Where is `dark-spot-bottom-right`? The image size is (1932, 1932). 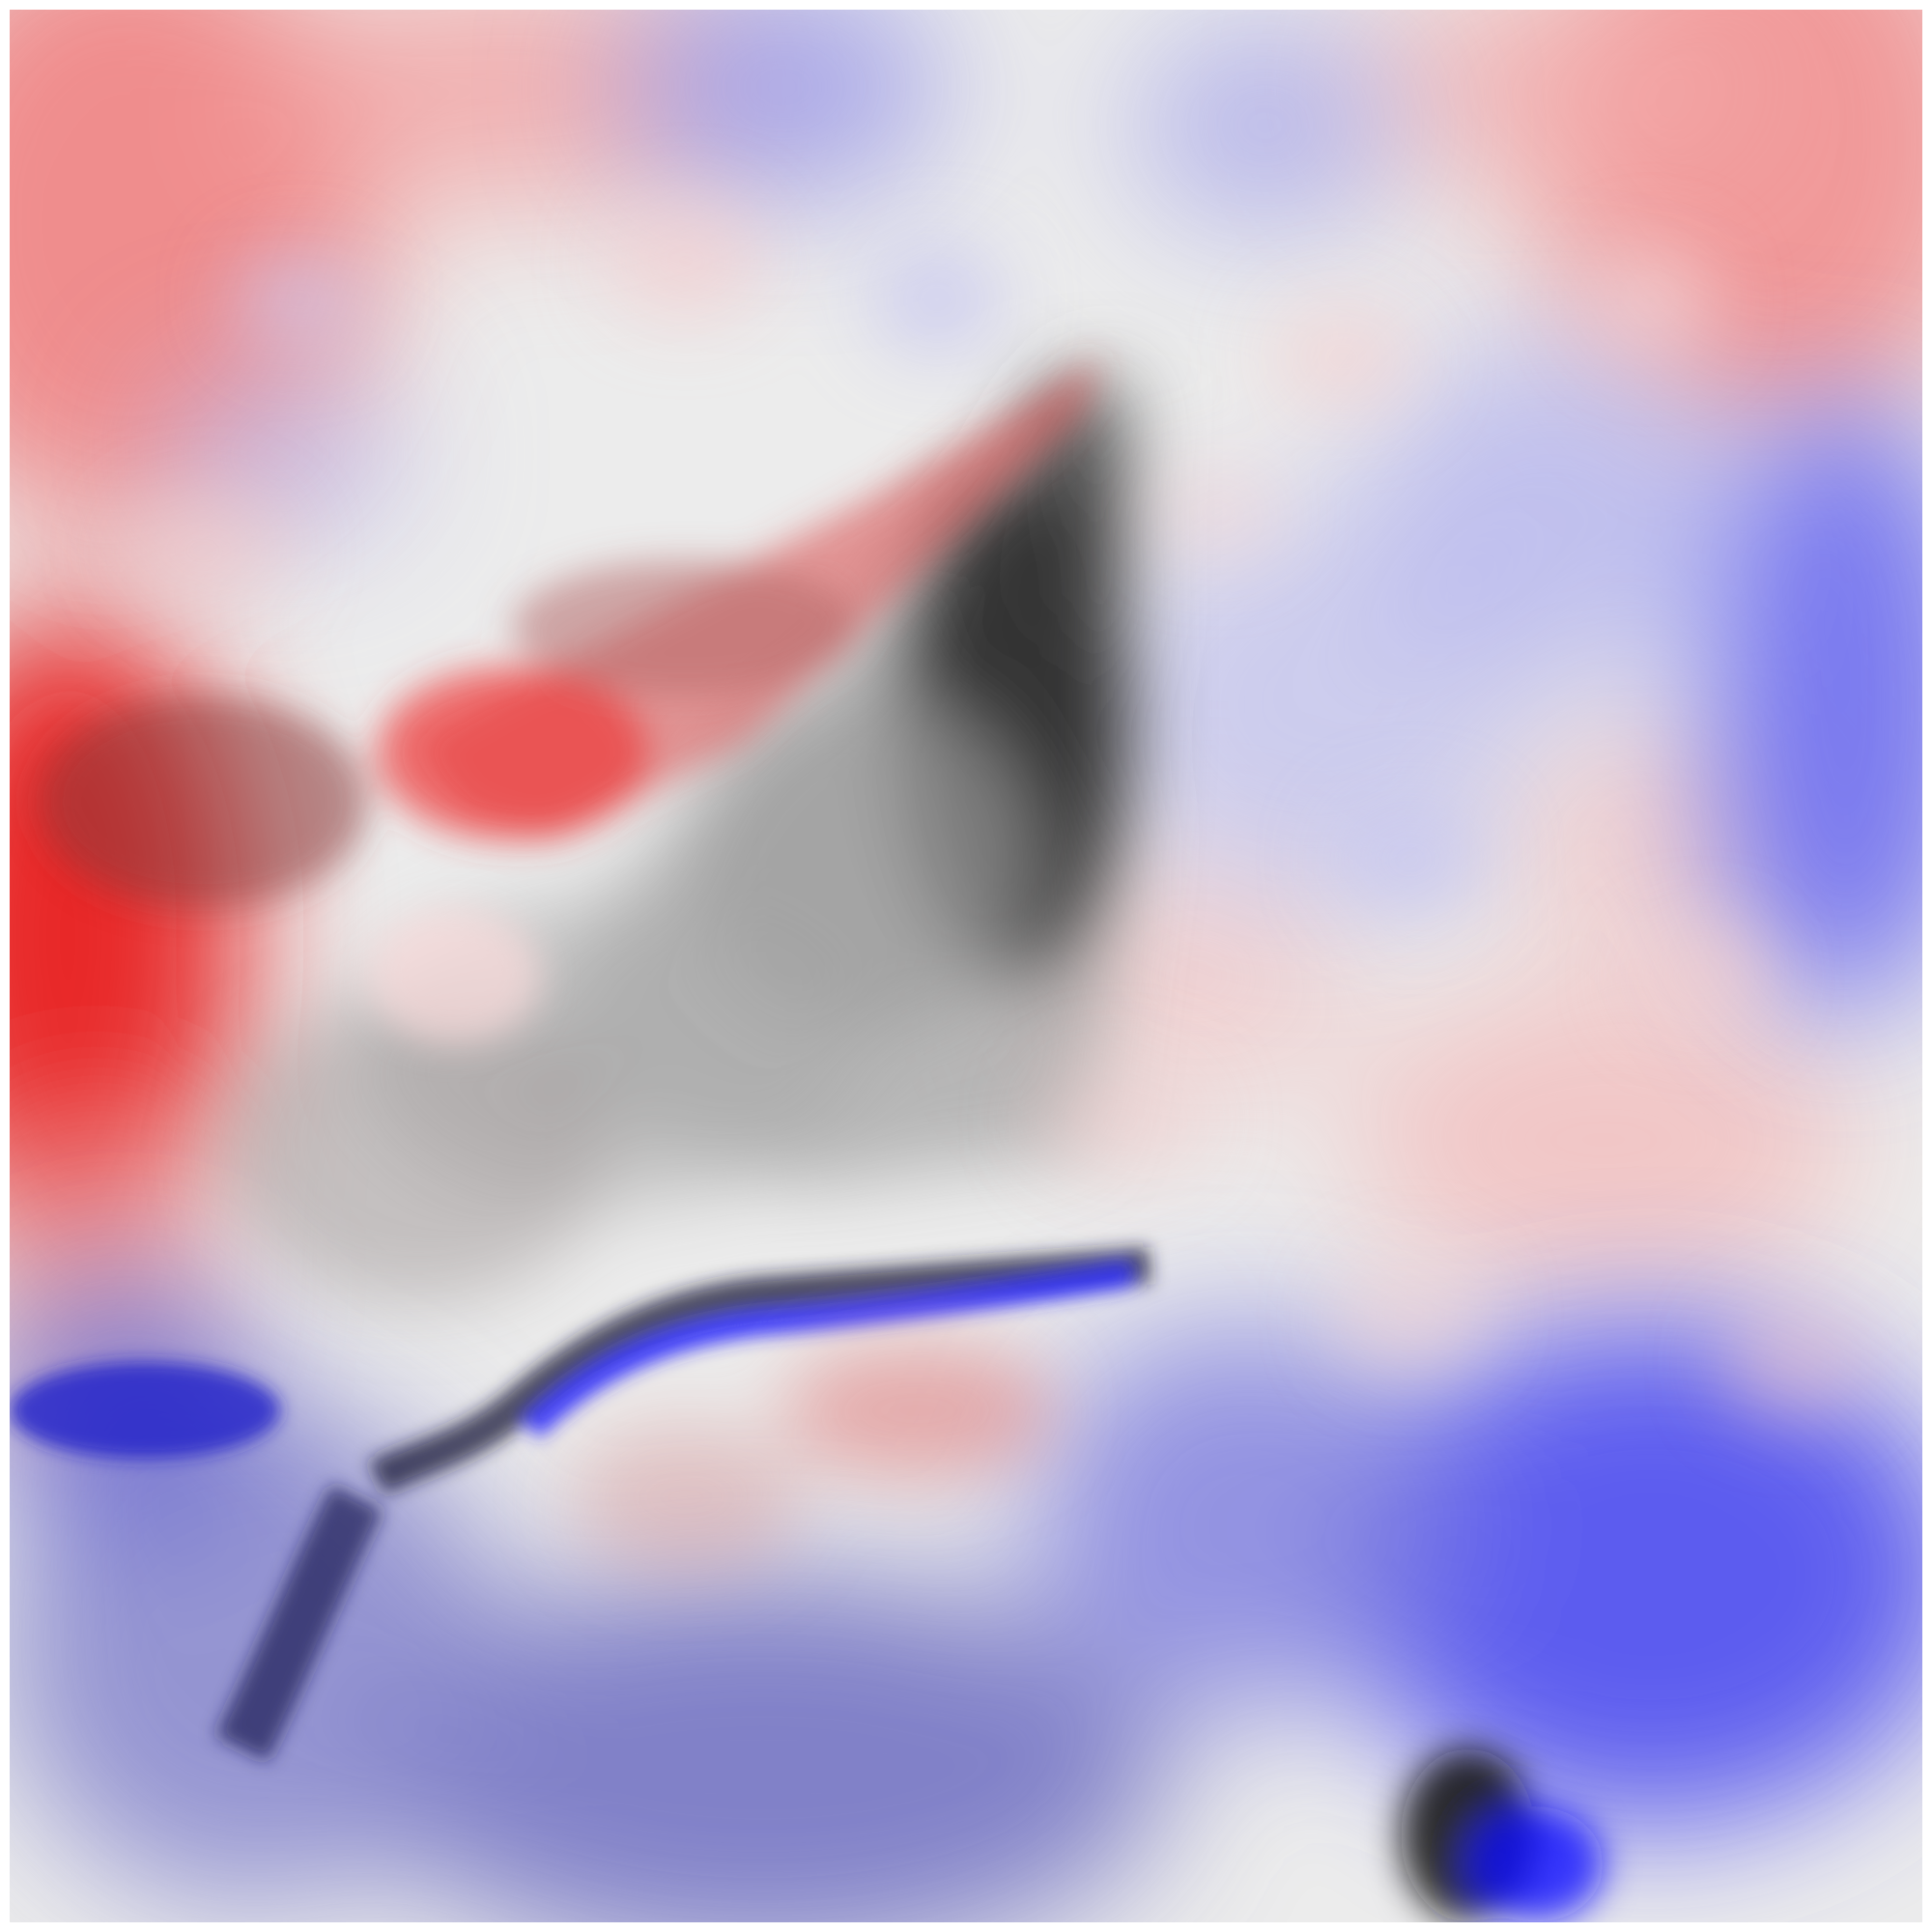 dark-spot-bottom-right is located at coordinates (1502, 1835).